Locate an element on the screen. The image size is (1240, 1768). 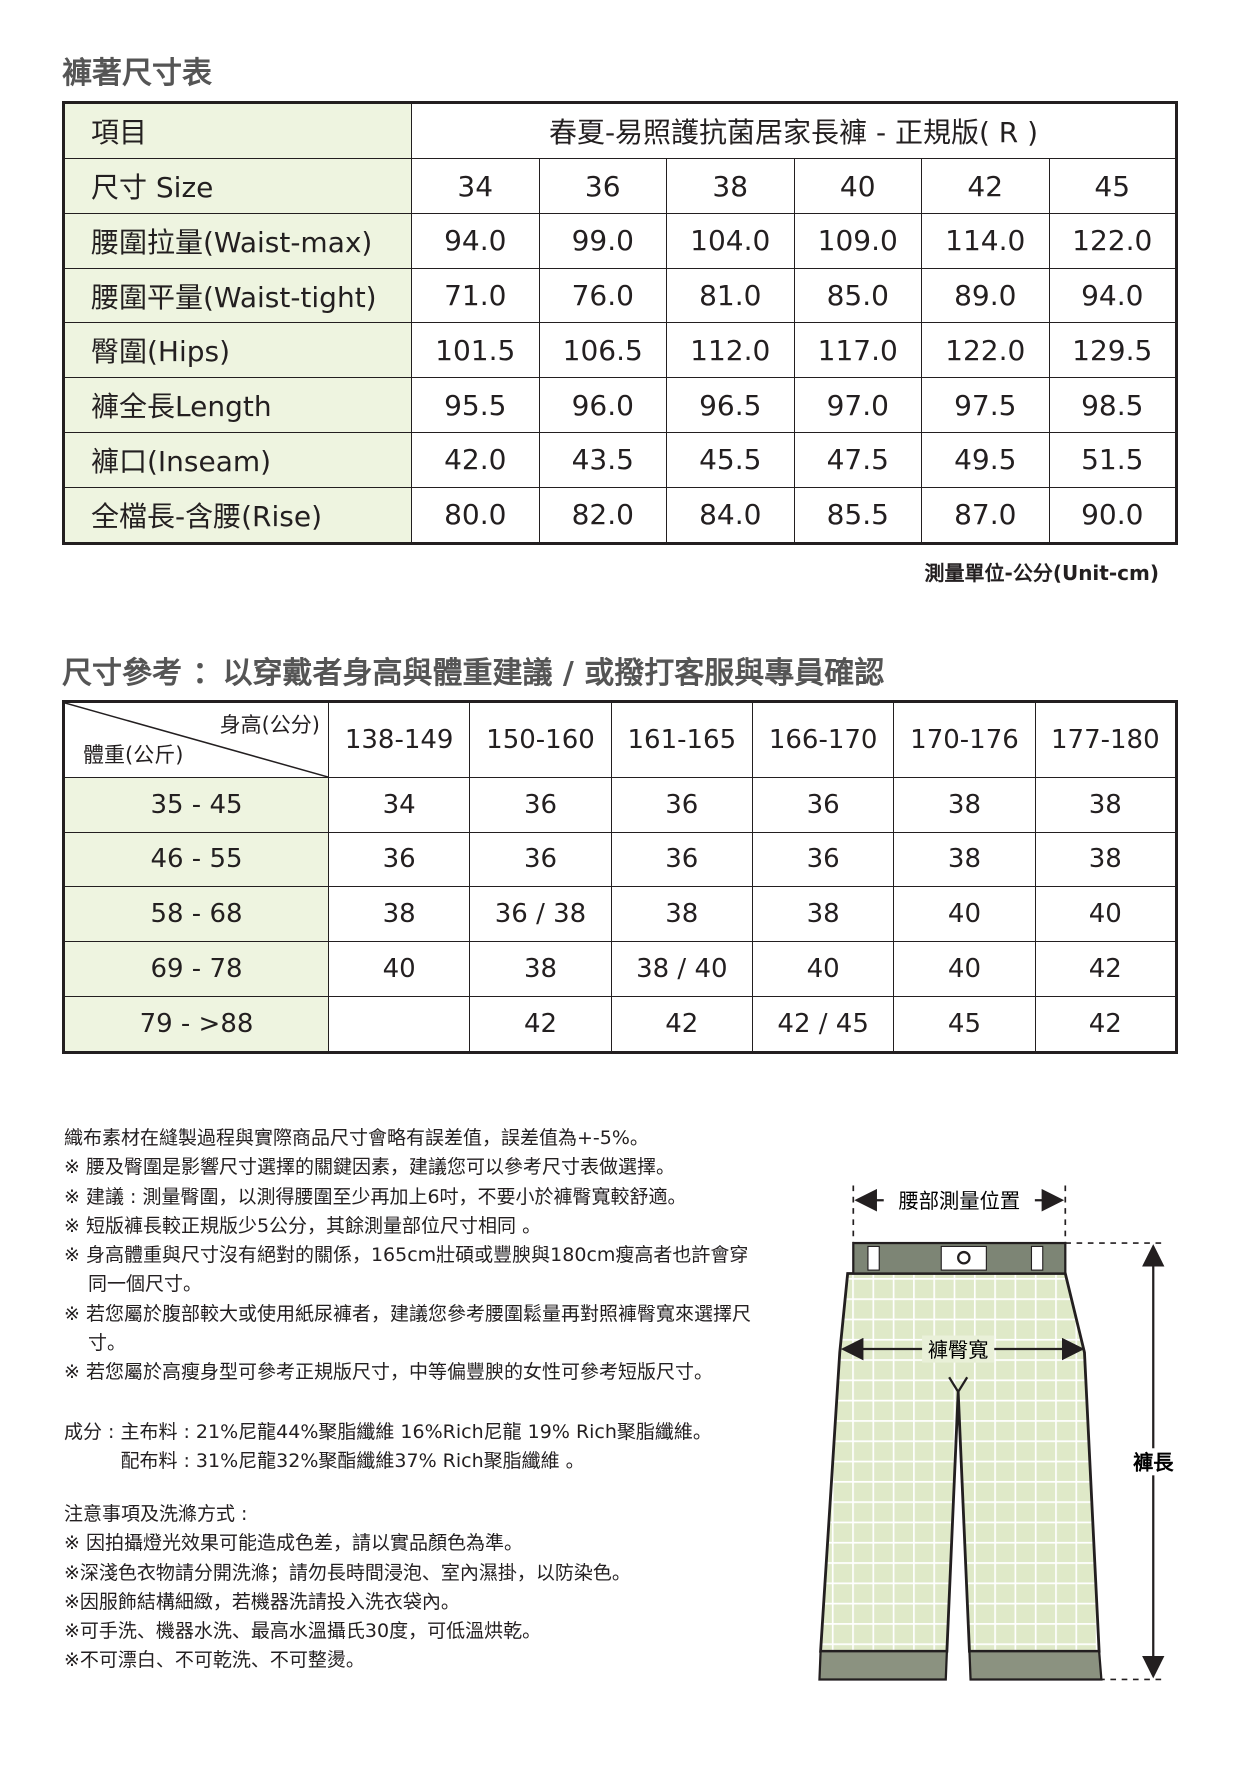
size-value: 96.5 is located at coordinates (730, 405).